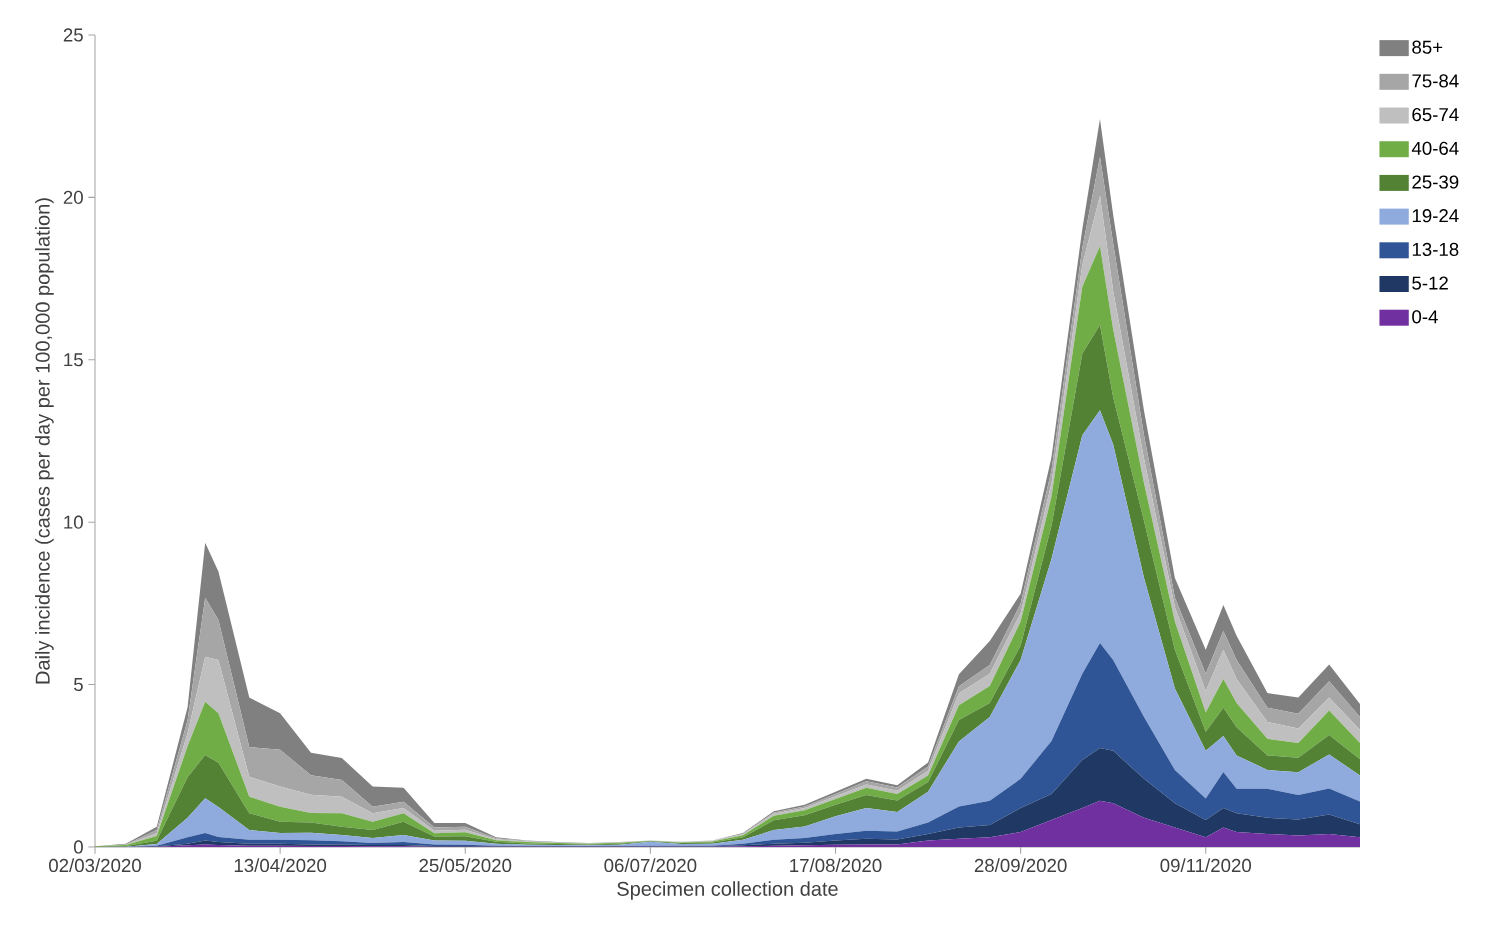 The height and width of the screenshot is (927, 1486). What do you see at coordinates (1435, 148) in the screenshot?
I see `legend-label: 40-64` at bounding box center [1435, 148].